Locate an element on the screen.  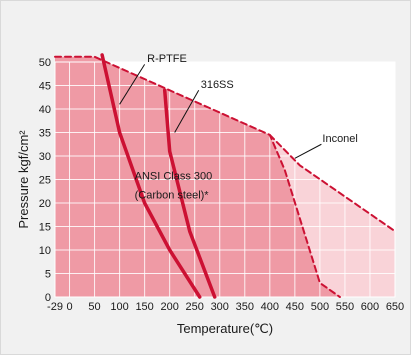
y-tick-label: 35 is located at coordinates (45, 134).